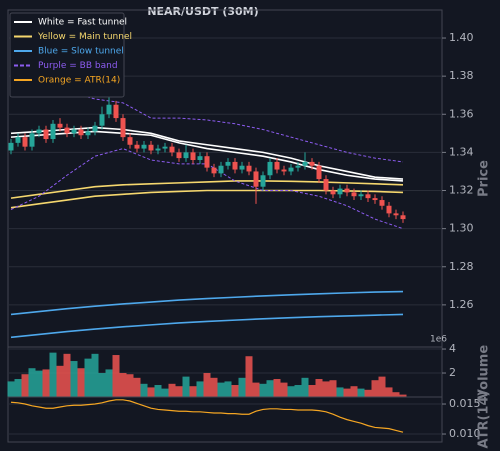  I want to click on y-tick-label: 0.015, so click(465, 403).